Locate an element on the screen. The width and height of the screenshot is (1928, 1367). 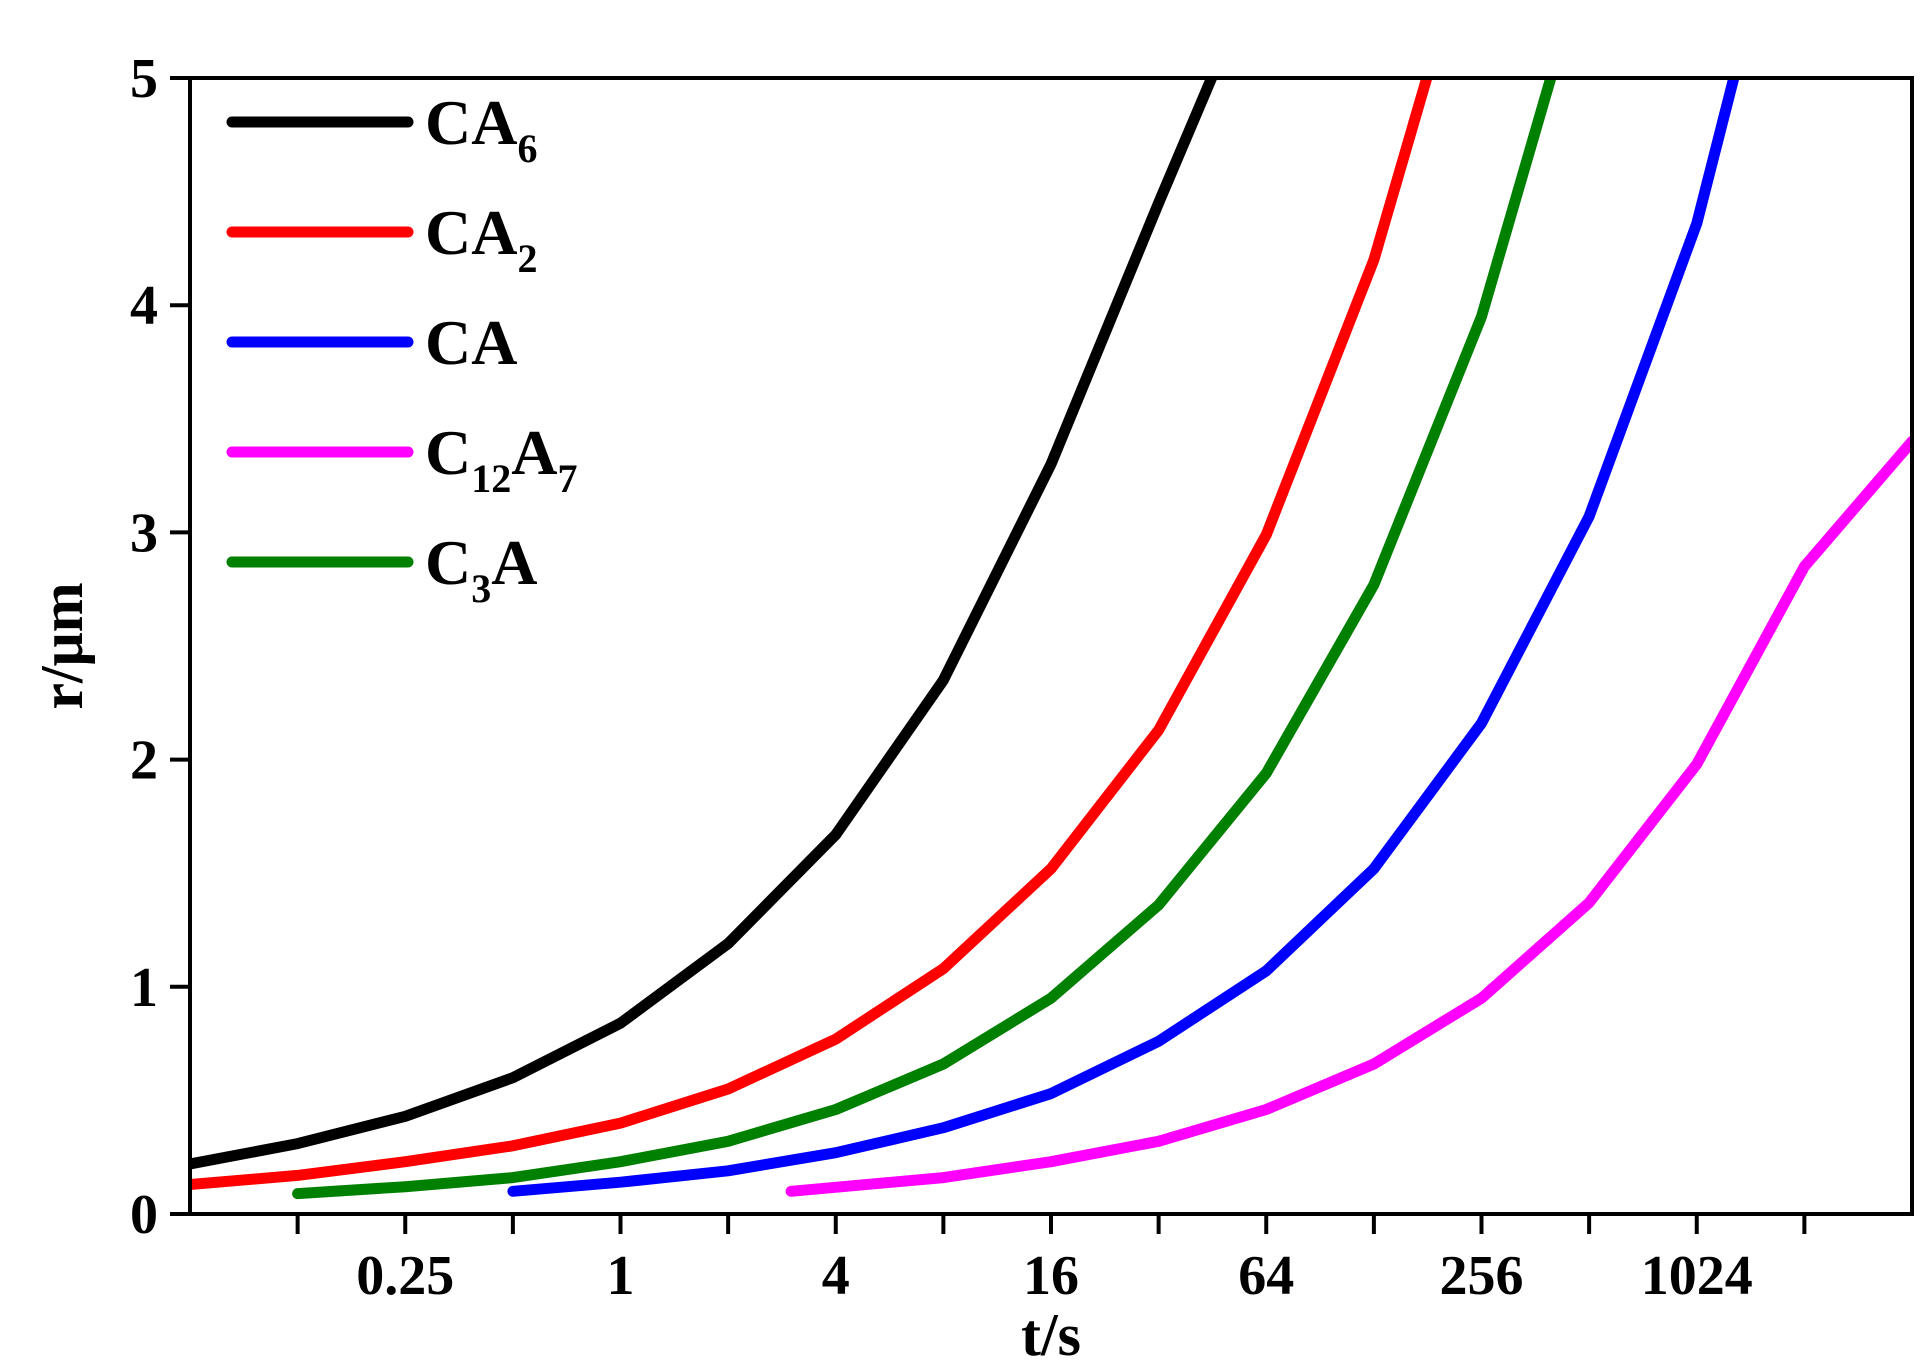
x-tick-label: 64 is located at coordinates (1266, 1276).